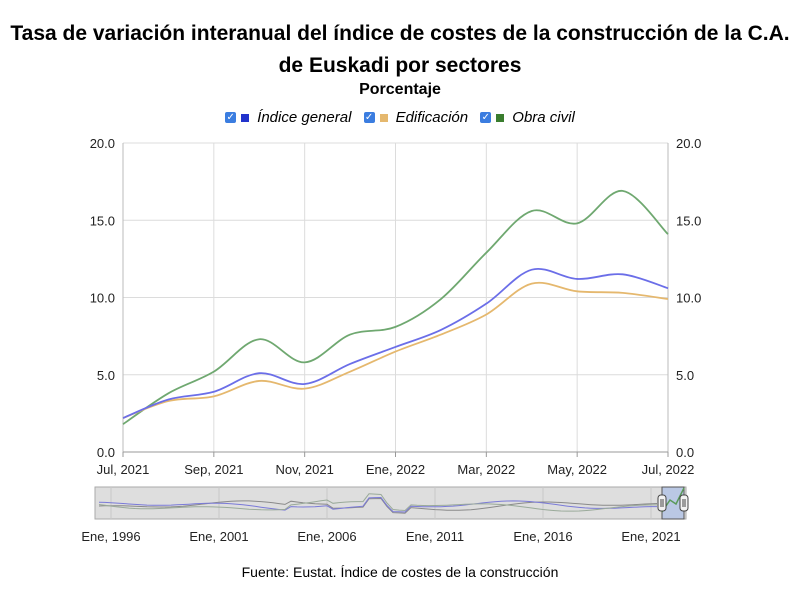 This screenshot has height=600, width=800. Describe the element at coordinates (304, 117) in the screenshot. I see `legend-label: Índice general` at that location.